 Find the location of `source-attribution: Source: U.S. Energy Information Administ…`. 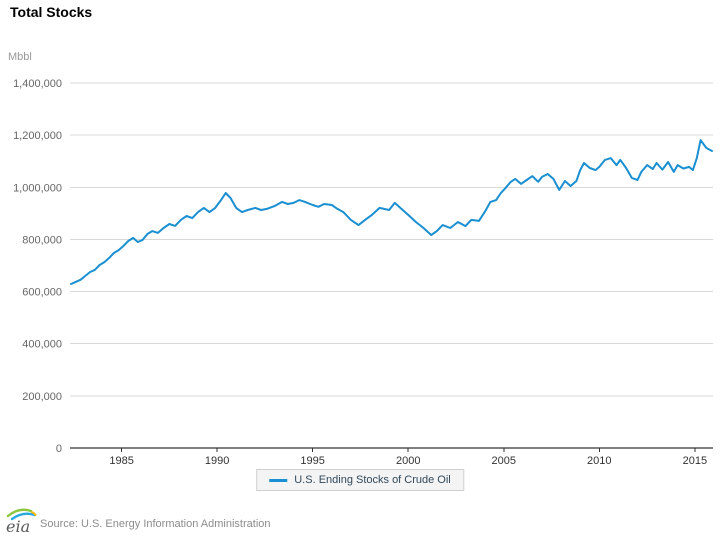

source-attribution: Source: U.S. Energy Information Administ… is located at coordinates (155, 524).